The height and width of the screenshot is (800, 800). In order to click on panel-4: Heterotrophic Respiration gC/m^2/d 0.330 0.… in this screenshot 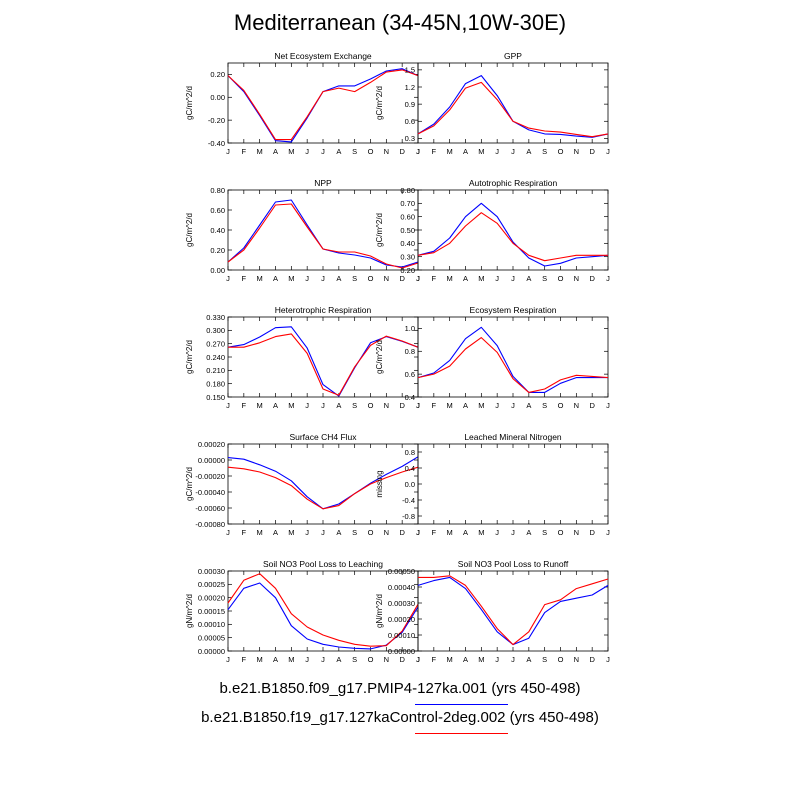, I will do `click(302, 357)`.